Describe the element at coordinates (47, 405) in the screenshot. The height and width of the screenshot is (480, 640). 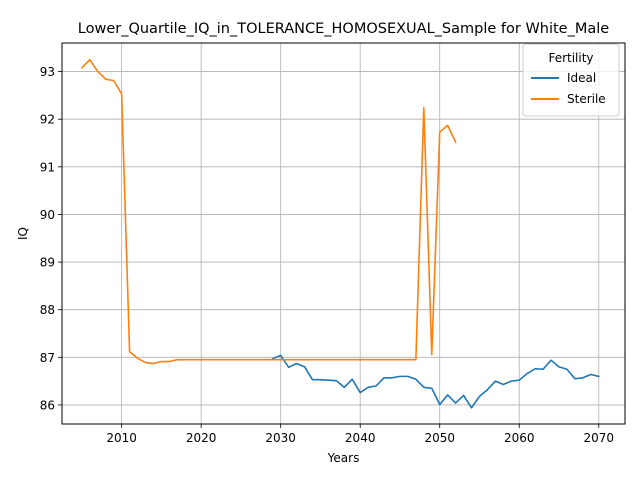
I see `y-tick-label: 86` at that location.